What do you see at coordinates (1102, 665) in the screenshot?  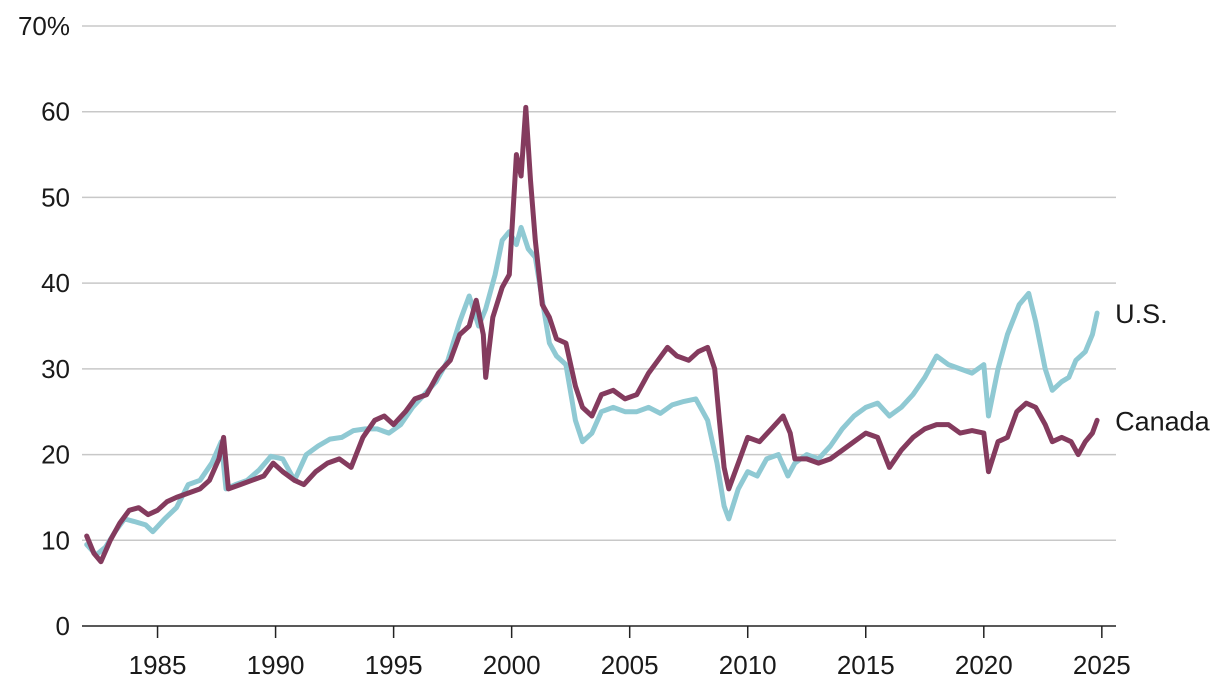 I see `x-tick-label: 2025` at bounding box center [1102, 665].